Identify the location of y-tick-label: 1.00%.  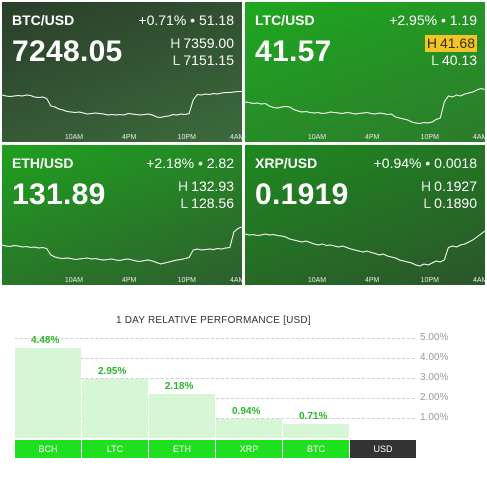
(434, 417).